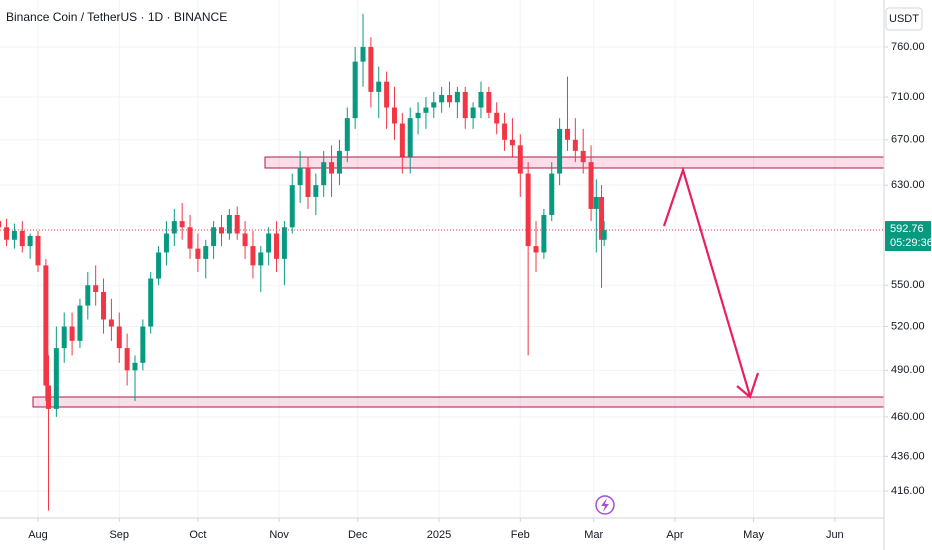 The width and height of the screenshot is (932, 550). I want to click on y-tick-label: 550.00, so click(908, 285).